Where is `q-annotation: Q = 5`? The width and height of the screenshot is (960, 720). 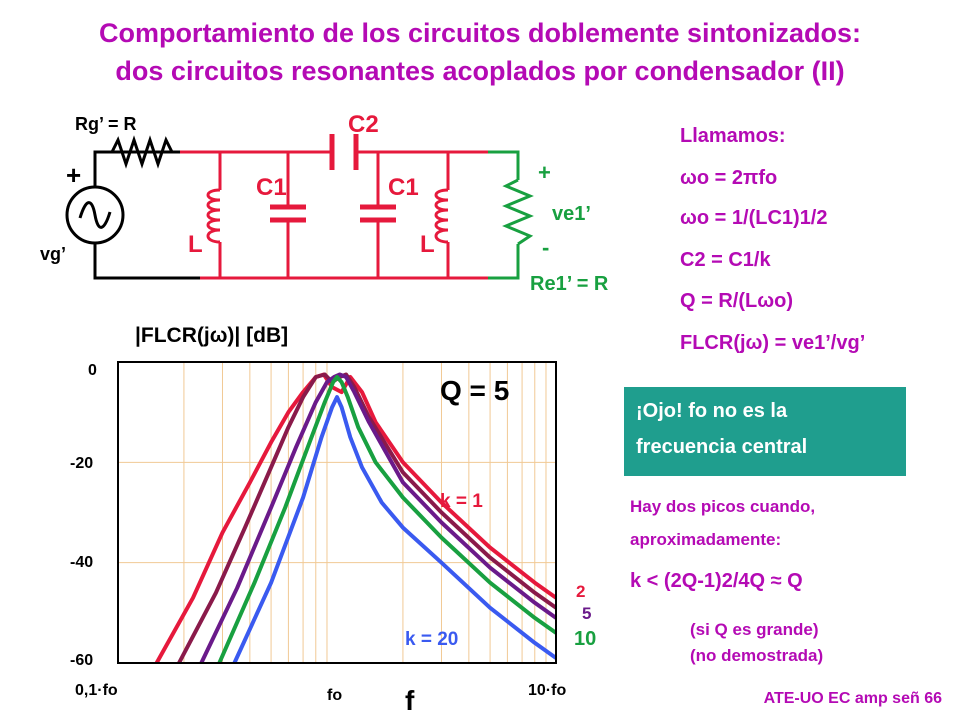 q-annotation: Q = 5 is located at coordinates (474, 390).